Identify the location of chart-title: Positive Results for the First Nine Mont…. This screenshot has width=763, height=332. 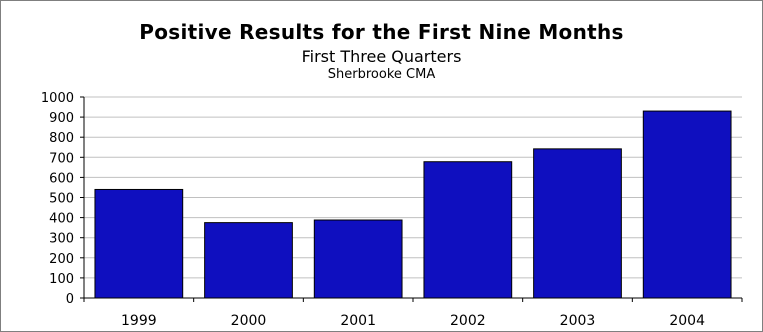
(381, 32).